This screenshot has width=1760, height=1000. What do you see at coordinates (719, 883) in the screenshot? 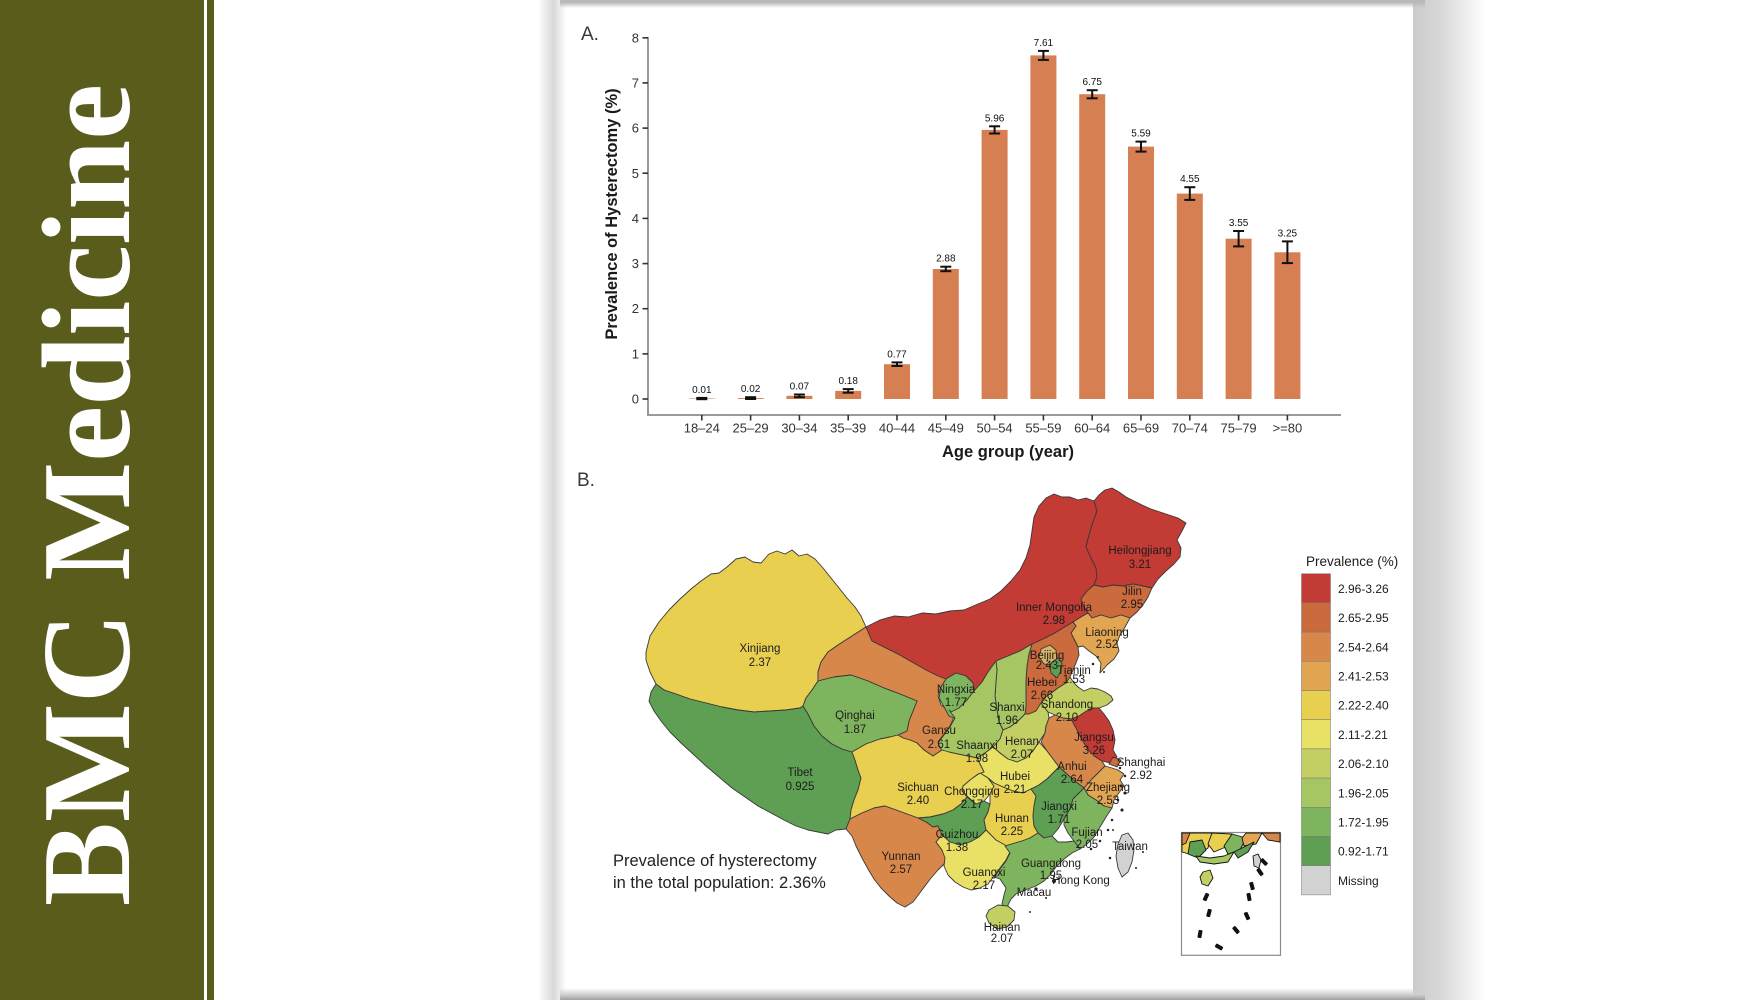
I see `svg-text: in the total population: 2.36%` at bounding box center [719, 883].